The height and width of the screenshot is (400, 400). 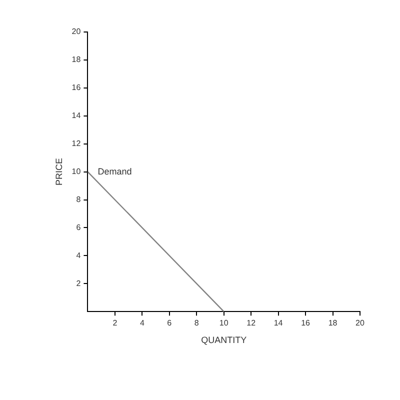 What do you see at coordinates (333, 323) in the screenshot?
I see `x-tick-label: 18` at bounding box center [333, 323].